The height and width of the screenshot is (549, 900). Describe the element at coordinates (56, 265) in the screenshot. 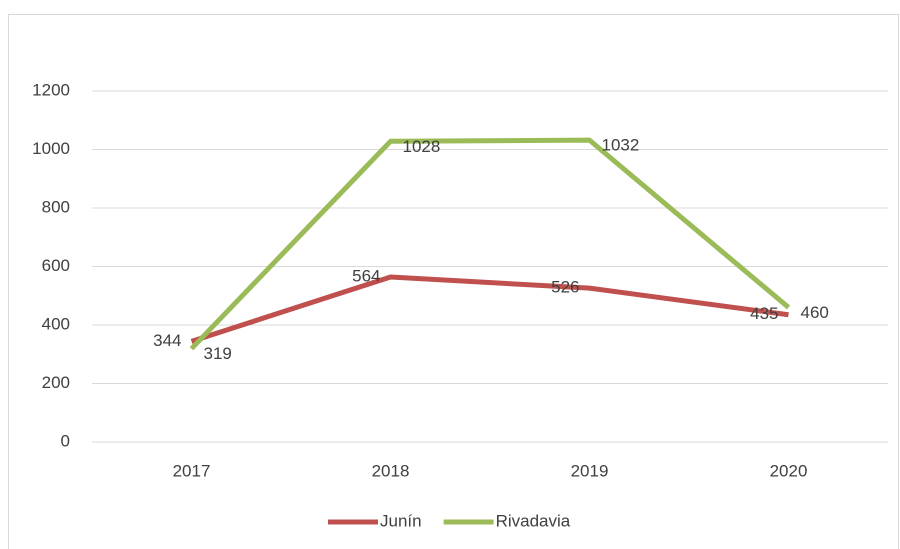

I see `y-tick-label: 600` at that location.